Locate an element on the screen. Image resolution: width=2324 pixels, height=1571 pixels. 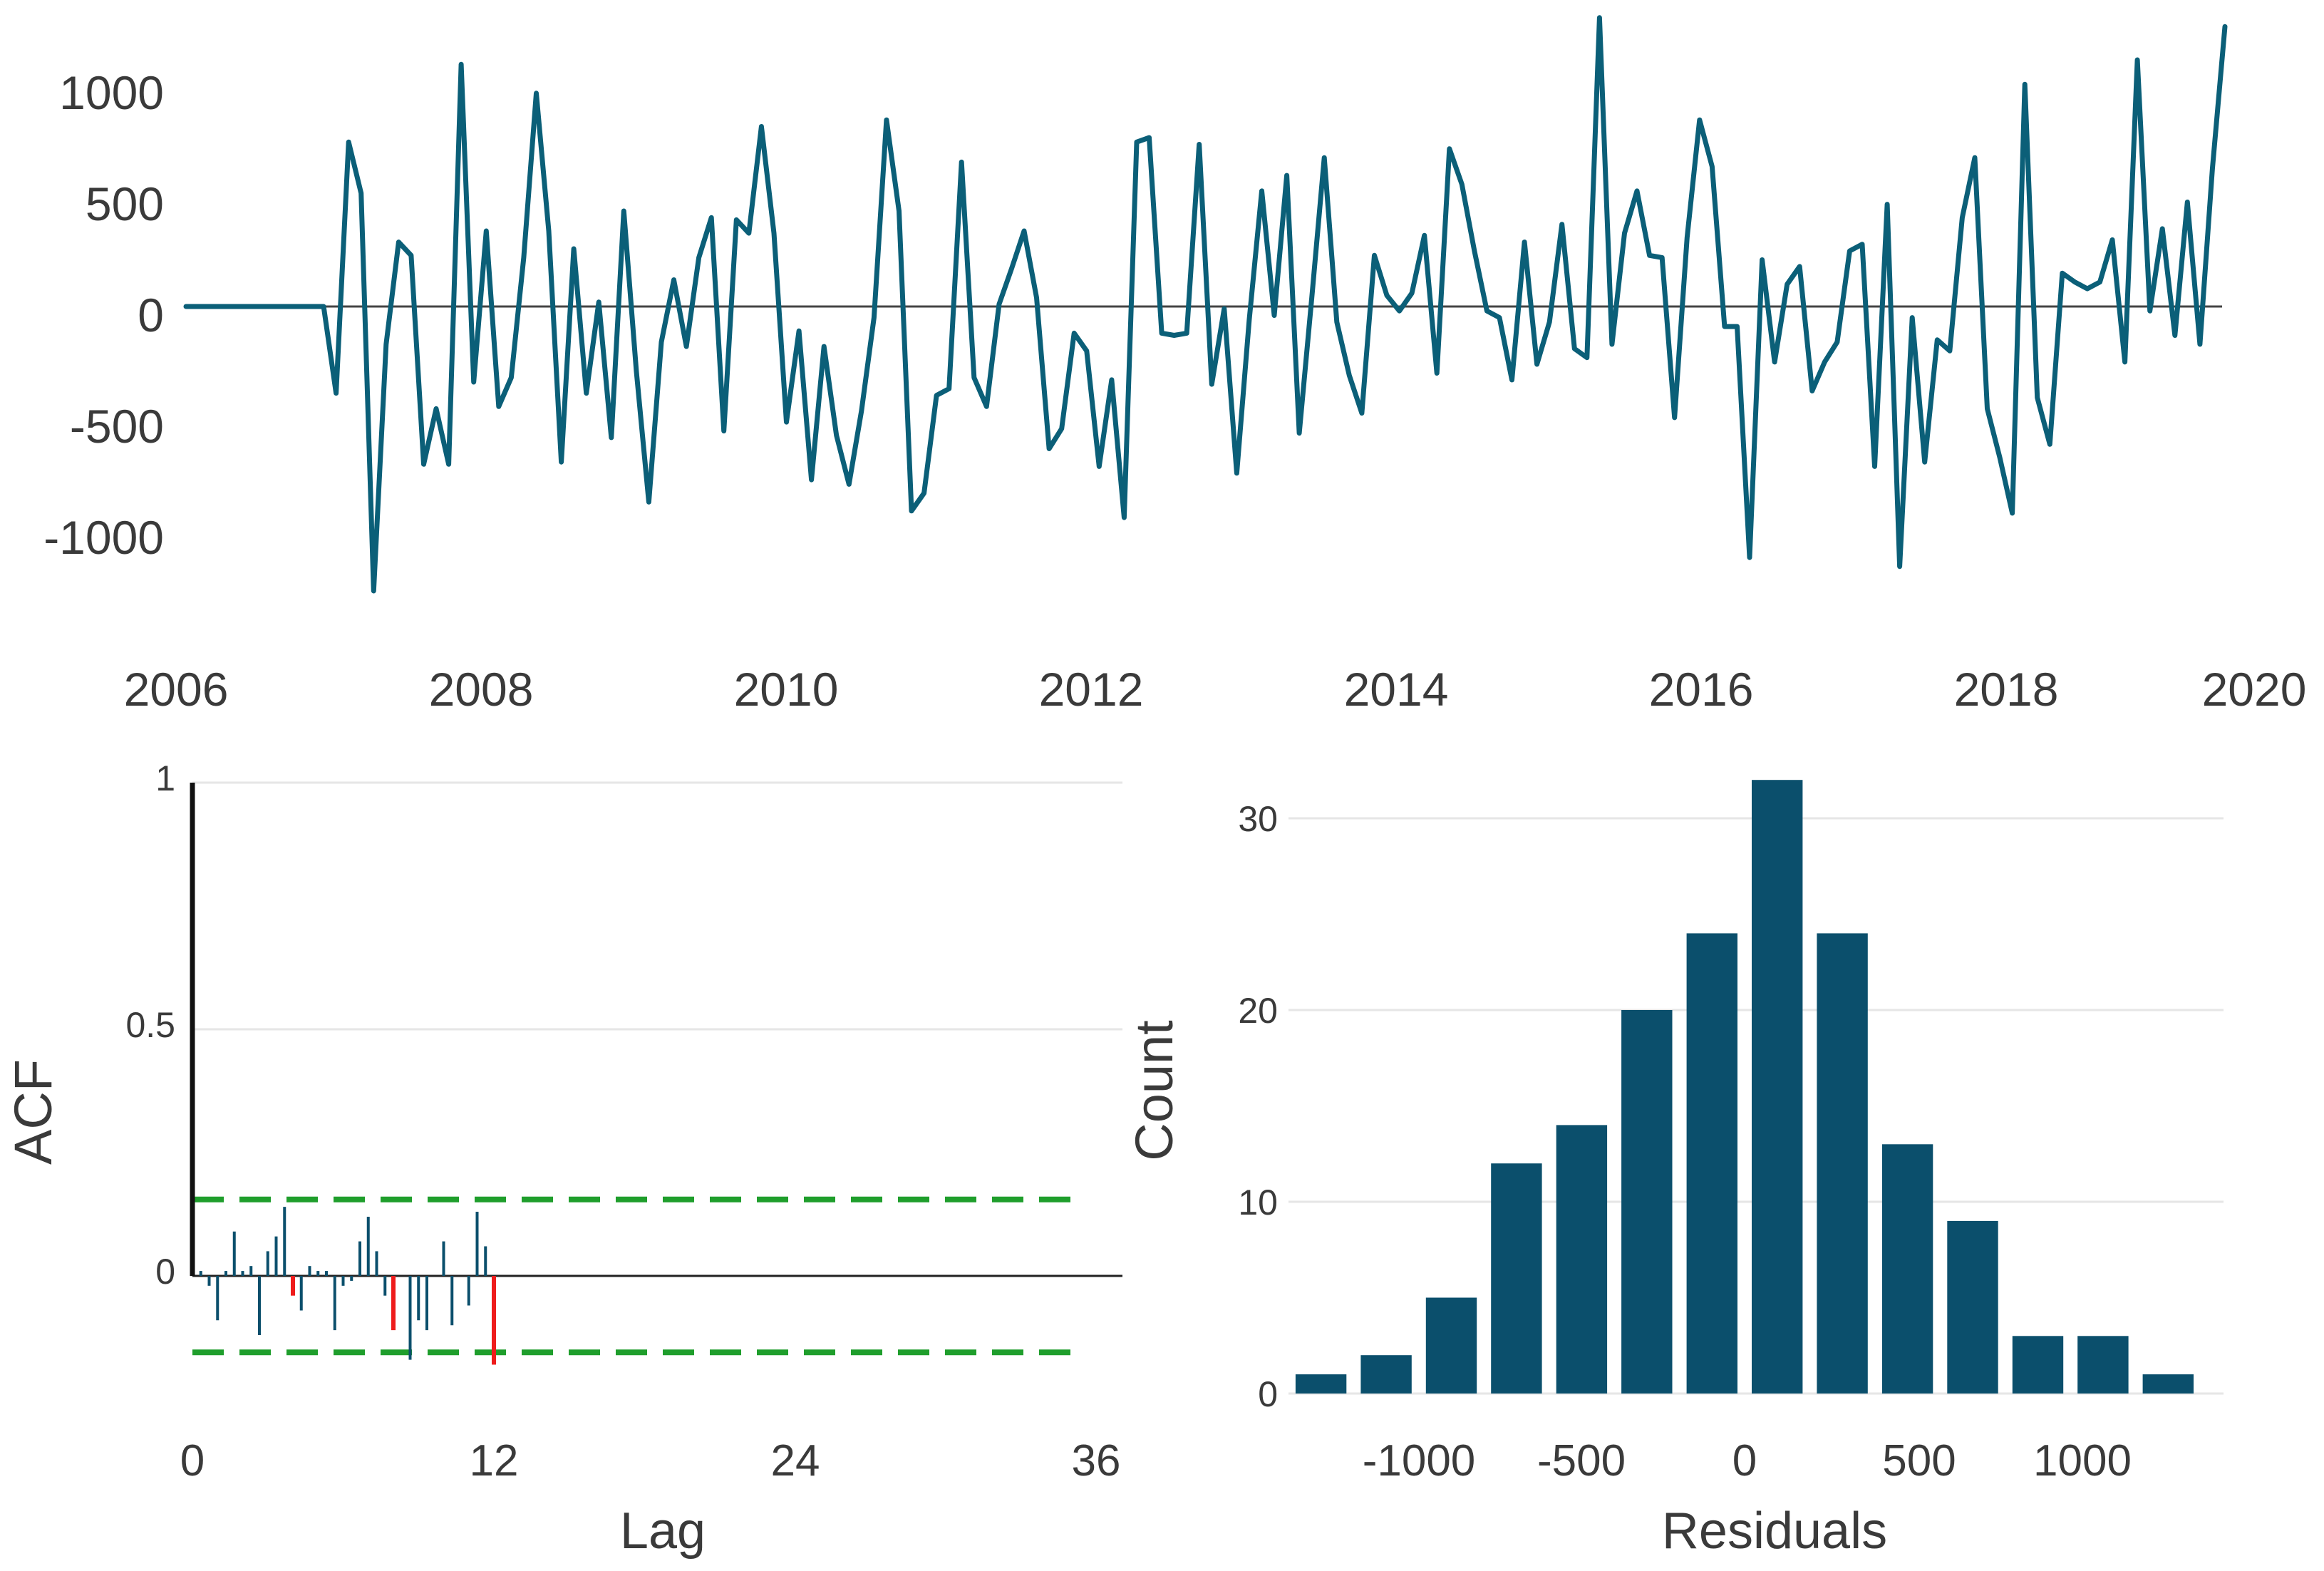
timeseries-x-ticks: 2006 2008 2010 2012 2014 2016 2018 2020 is located at coordinates (1215, 689).